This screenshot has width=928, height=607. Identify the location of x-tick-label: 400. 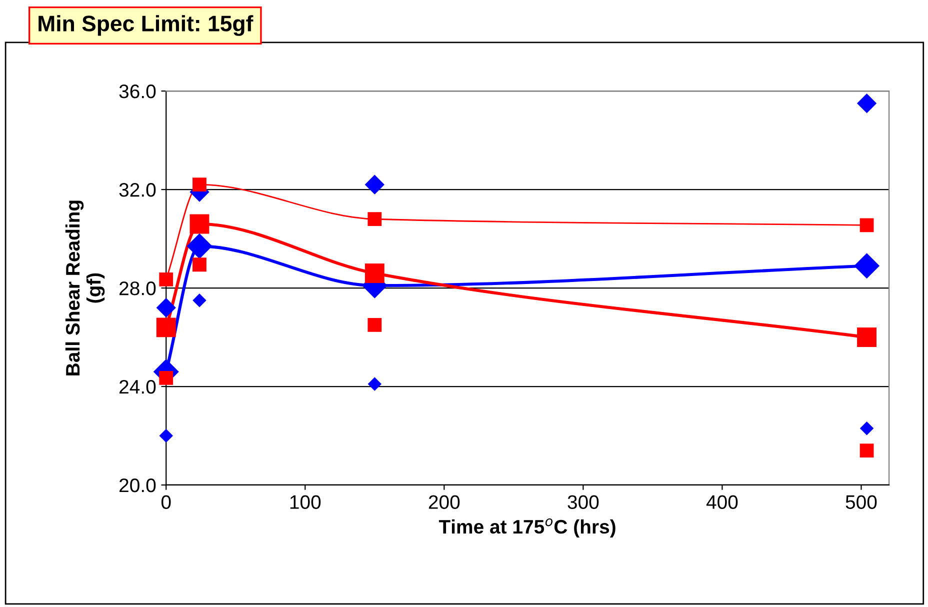
(722, 502).